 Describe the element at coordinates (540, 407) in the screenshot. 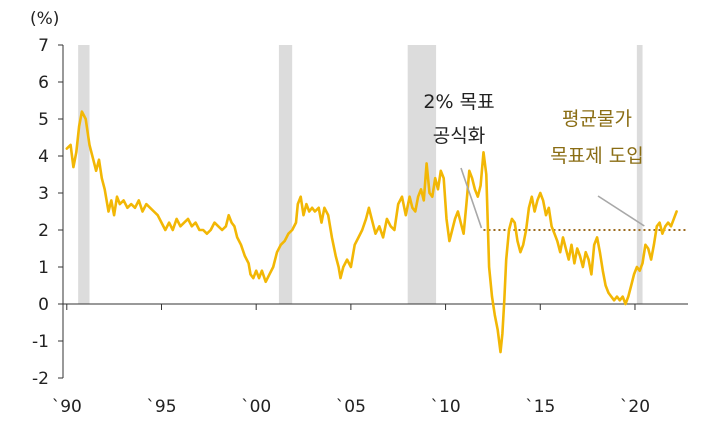

I see `x-tick-label: `15` at that location.